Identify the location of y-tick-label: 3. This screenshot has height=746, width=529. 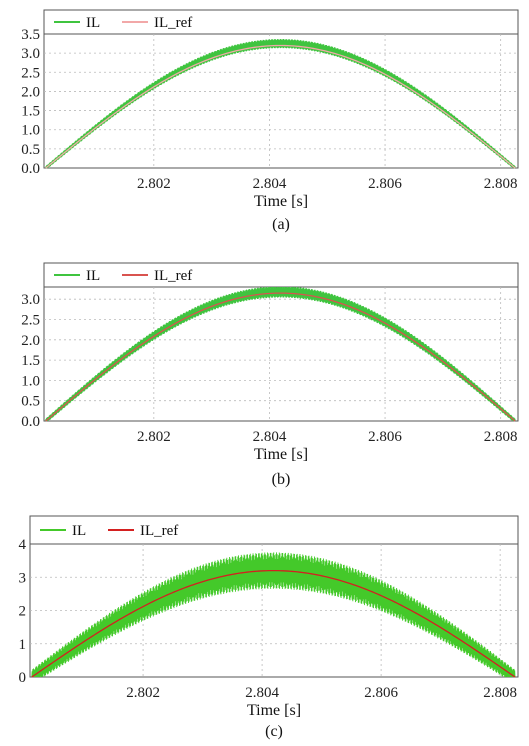
(23, 578).